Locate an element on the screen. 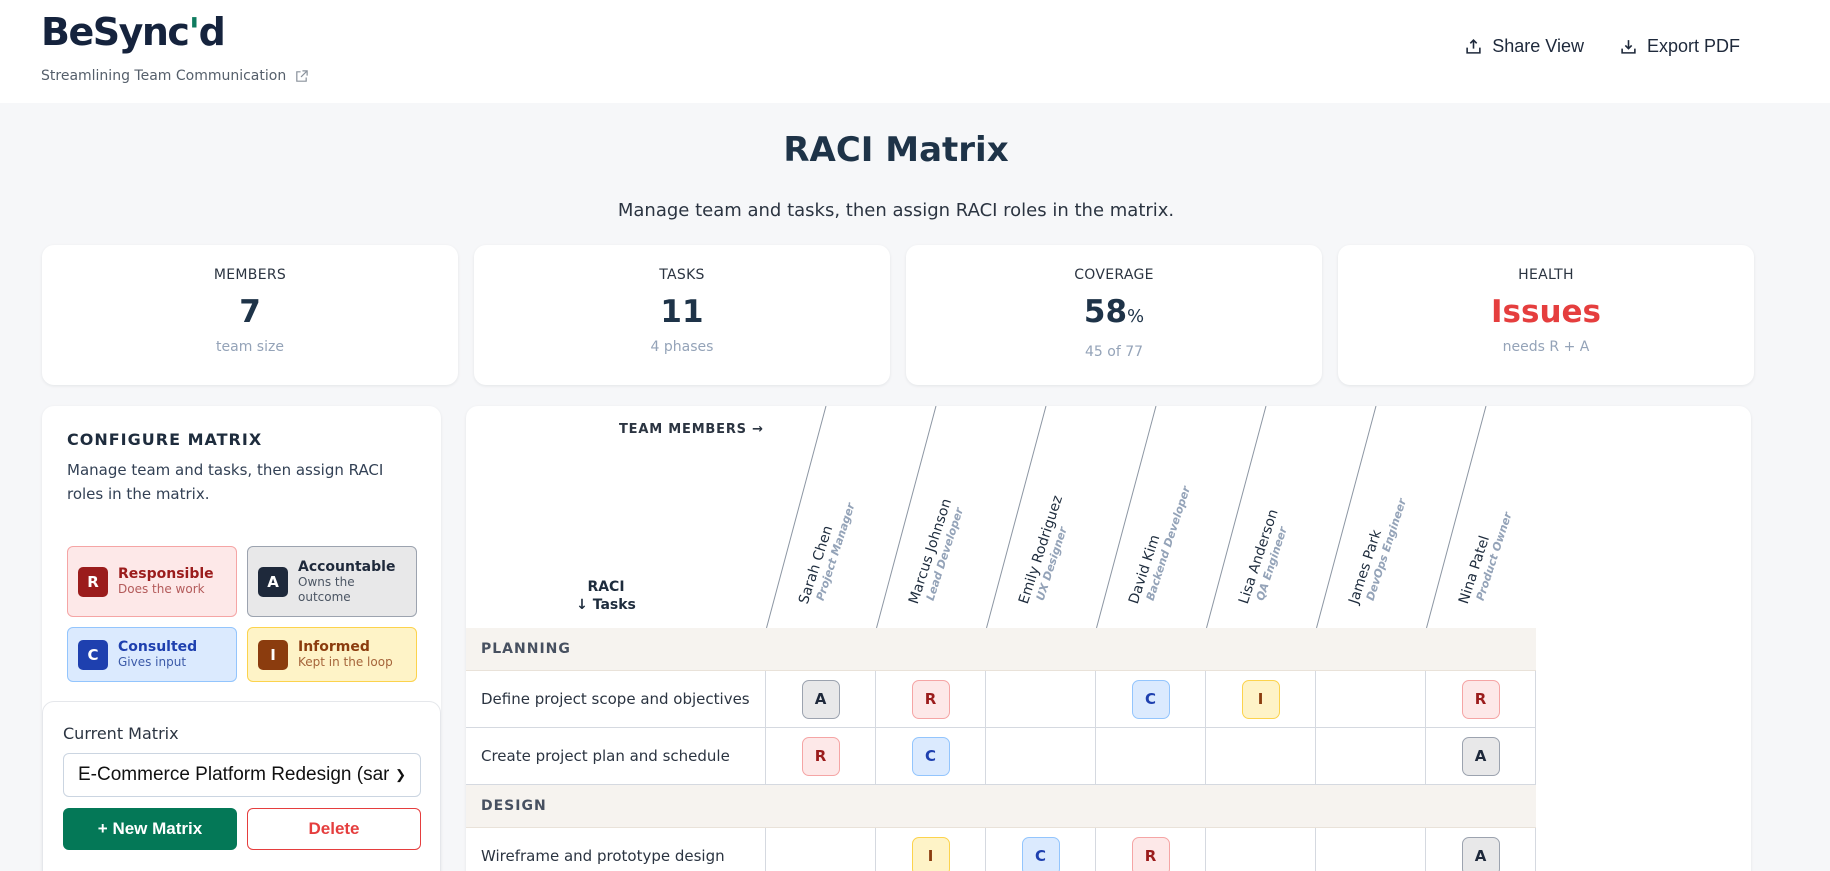 The image size is (1830, 871). task-row: Define project scope and objectives A R C I R is located at coordinates (1001, 699).